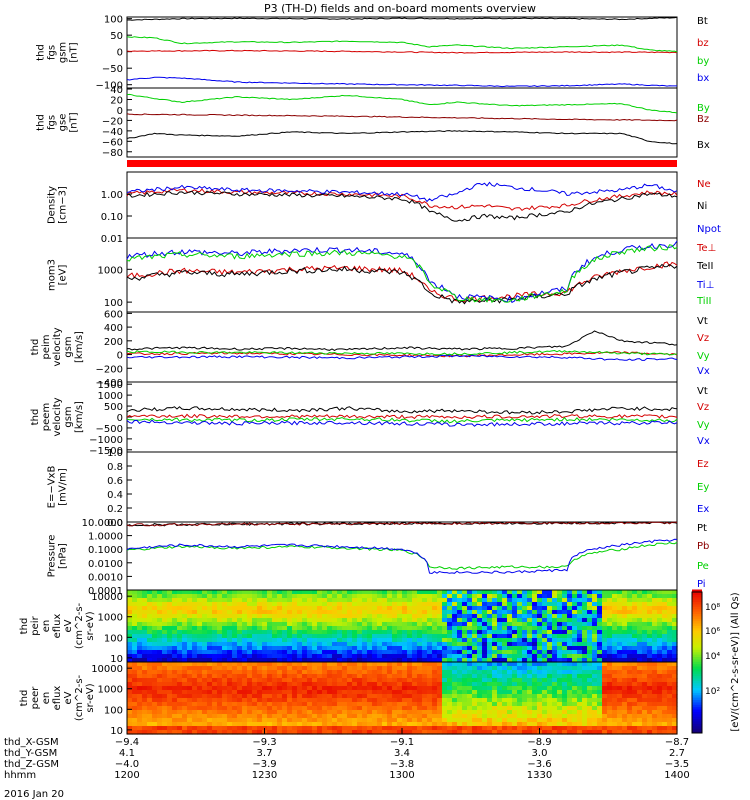  Describe the element at coordinates (102, 523) in the screenshot. I see `y-tick-label: 10.0000` at that location.